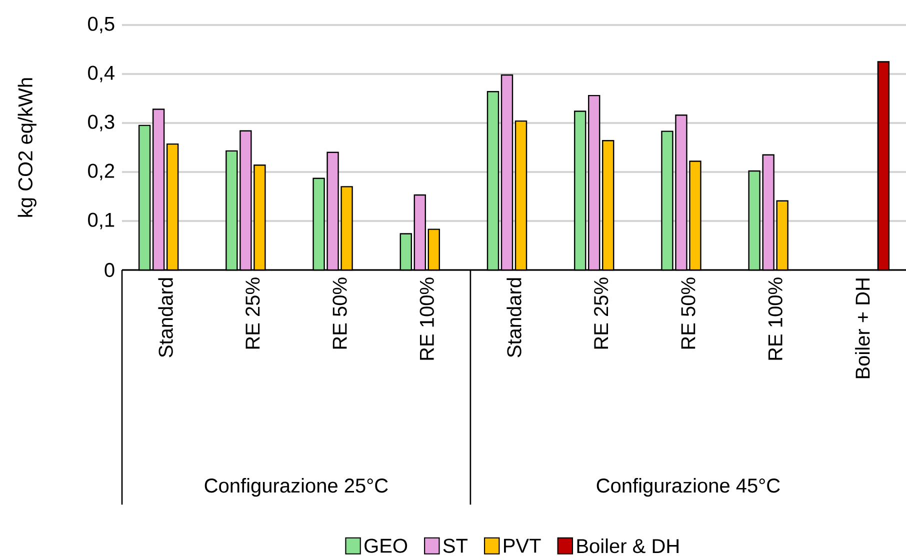 Image resolution: width=906 pixels, height=560 pixels. I want to click on text: Configurazione 45°C, so click(688, 487).